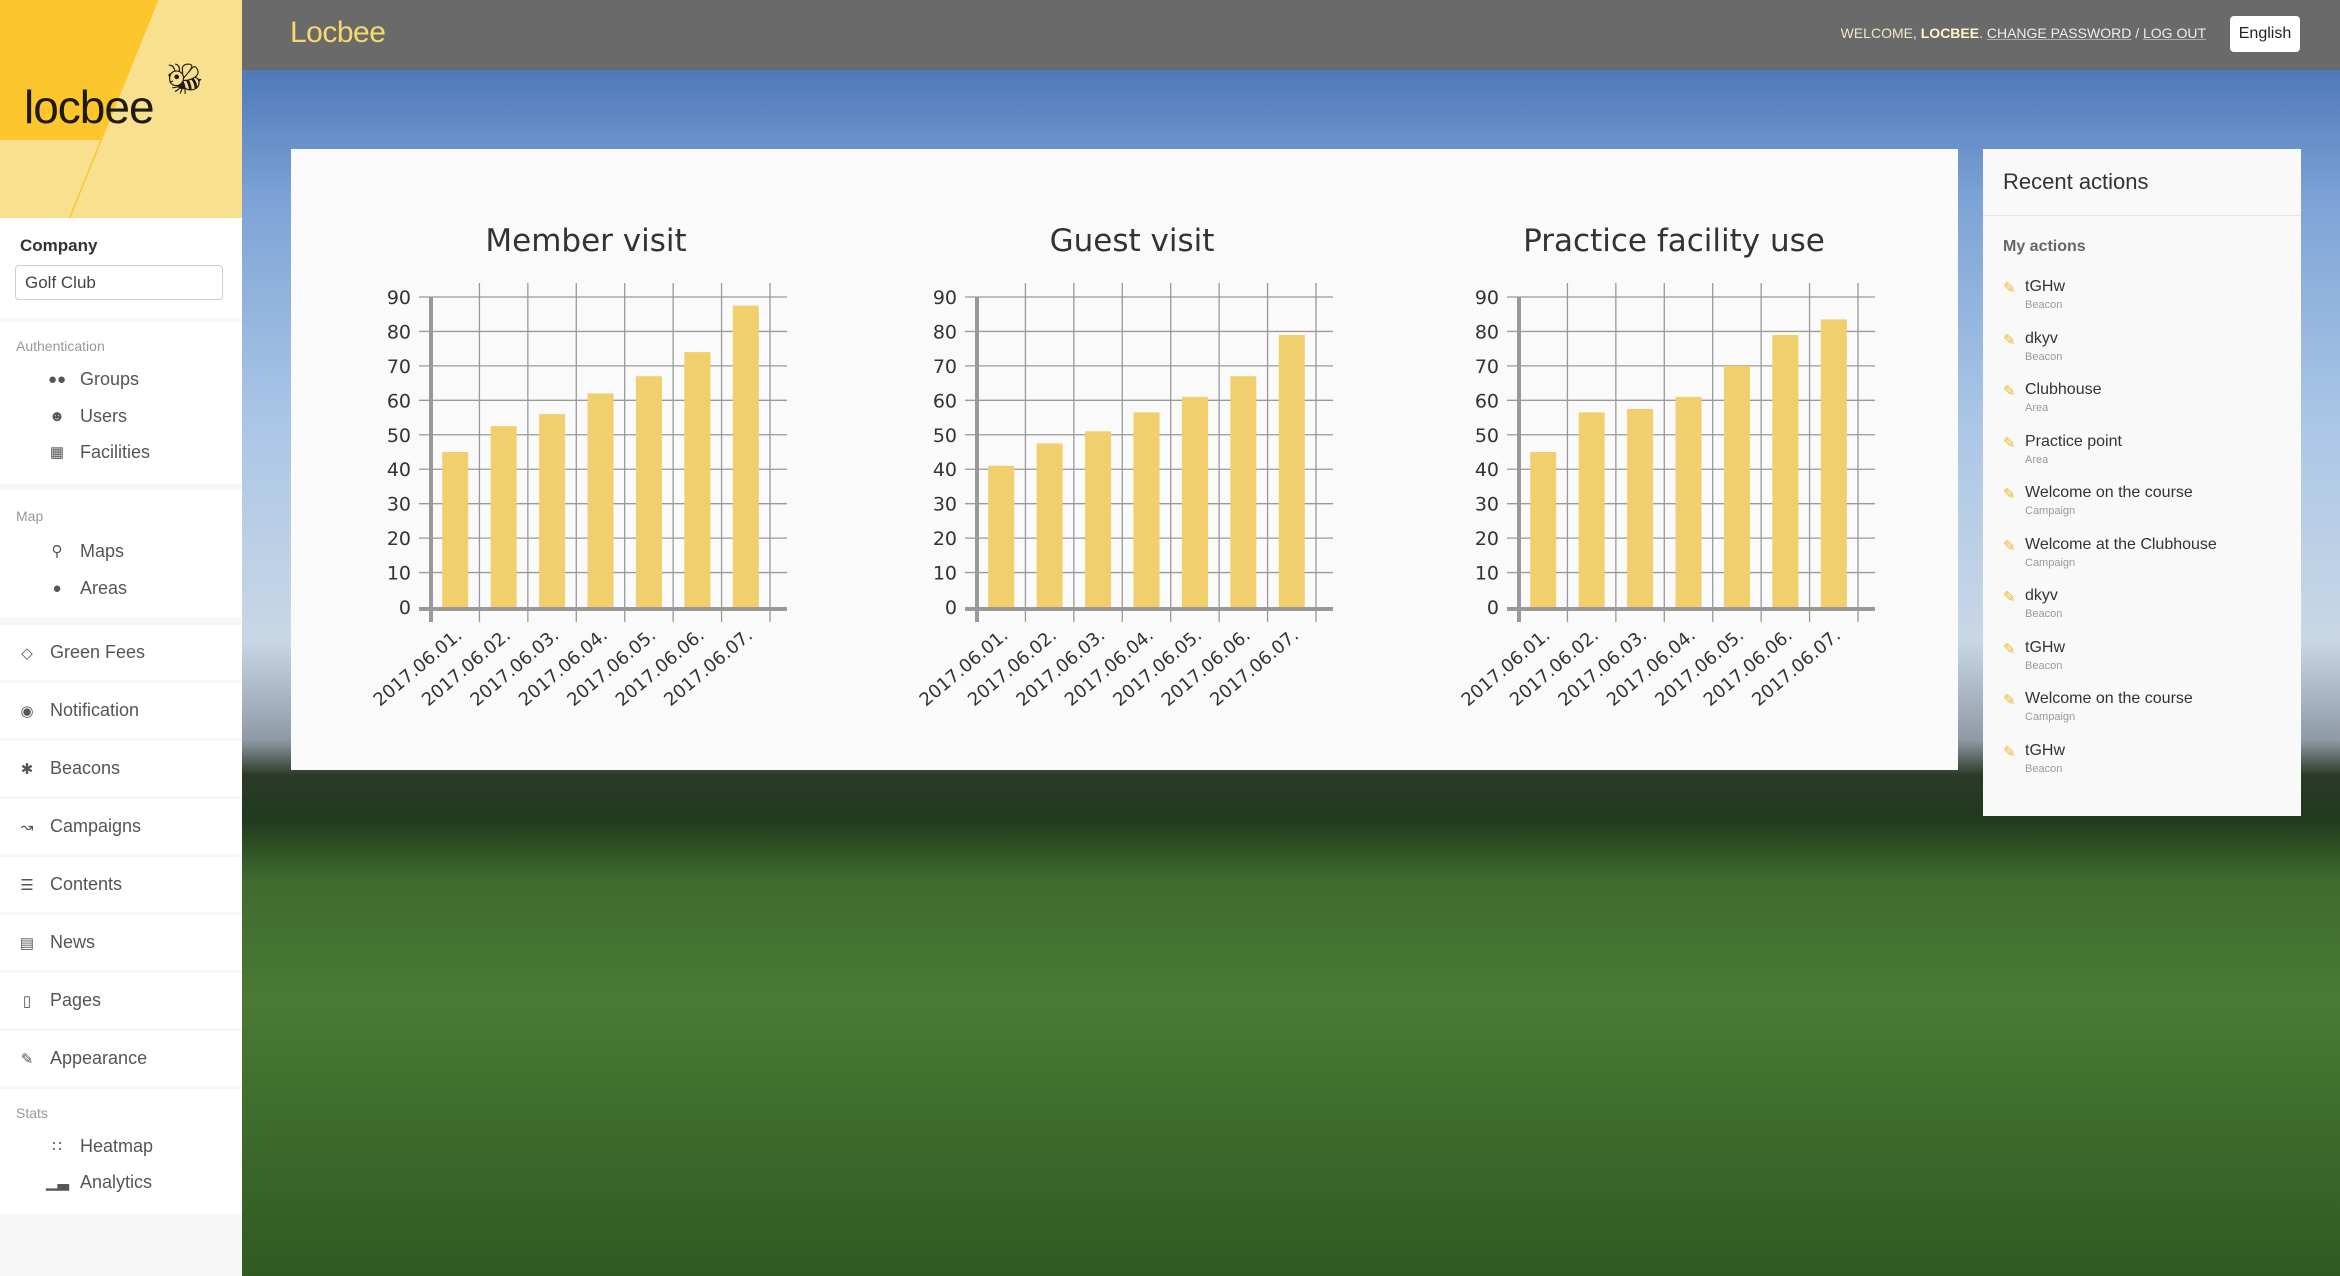  Describe the element at coordinates (58, 1182) in the screenshot. I see `bar-chart-icon: ▁▃` at that location.